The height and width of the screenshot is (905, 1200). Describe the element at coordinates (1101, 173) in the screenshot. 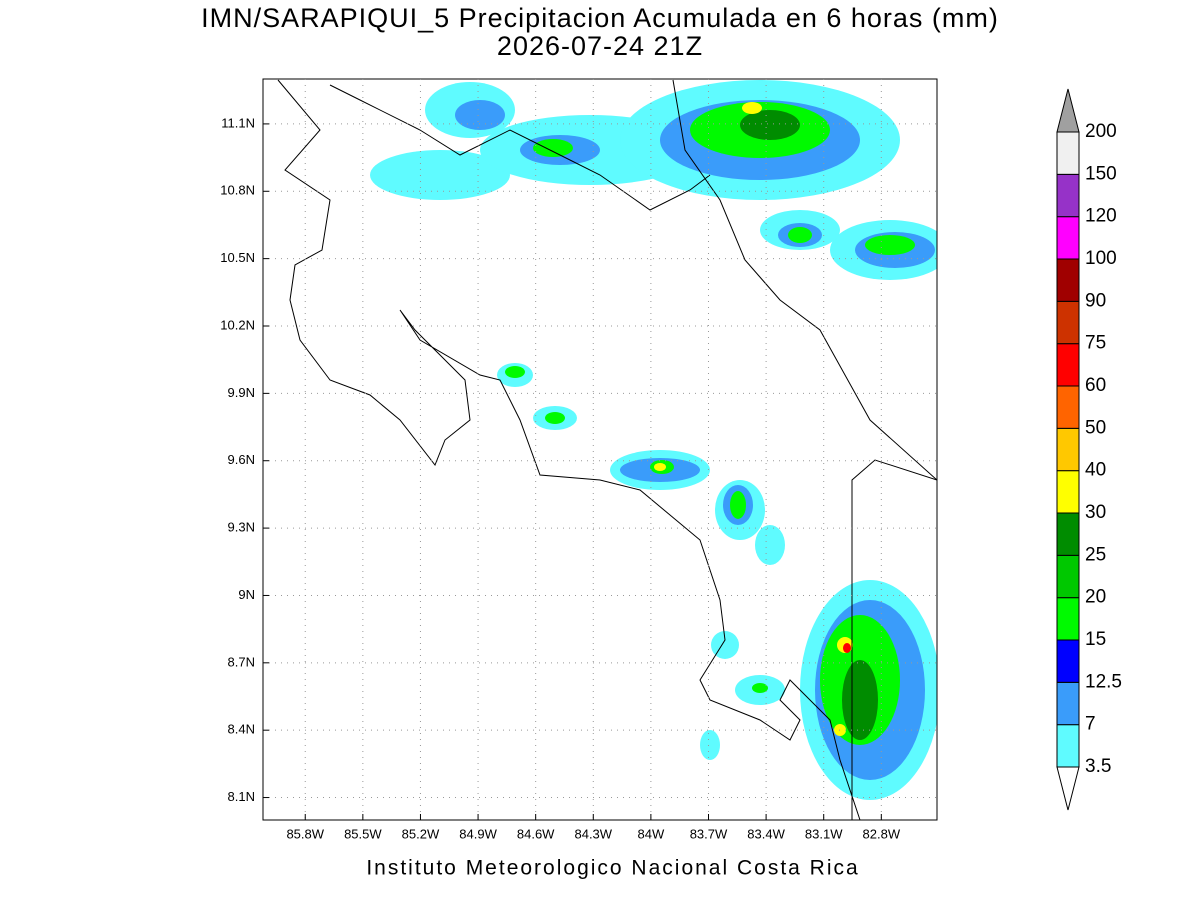

I see `colorbar-label: 150` at that location.